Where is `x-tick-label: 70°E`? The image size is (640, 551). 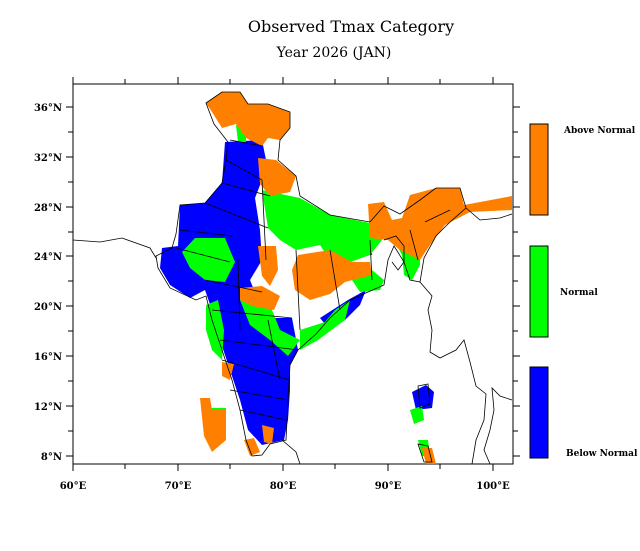 x-tick-label: 70°E is located at coordinates (178, 486).